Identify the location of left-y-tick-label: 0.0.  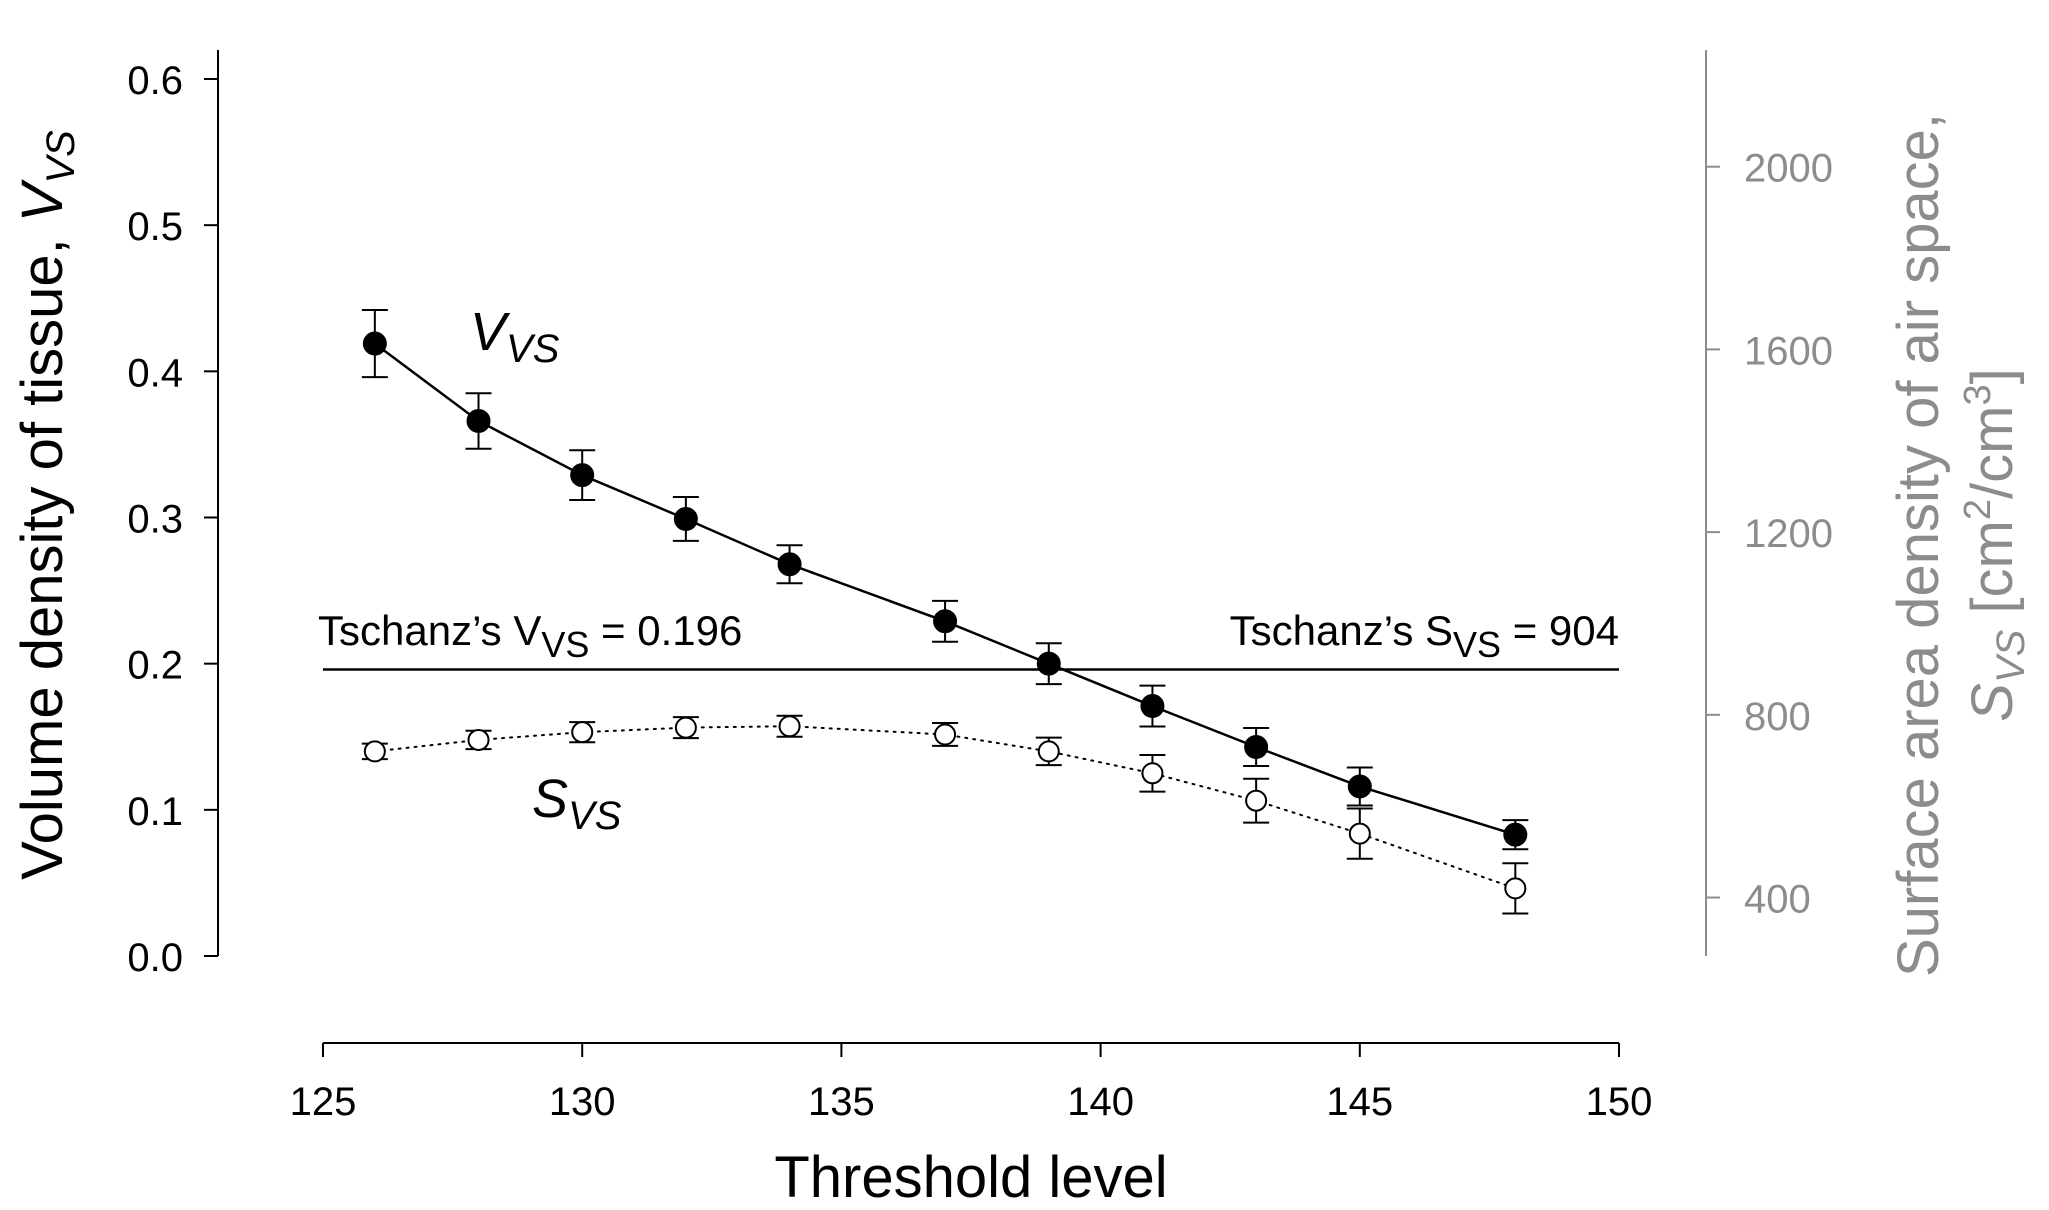
(155, 958).